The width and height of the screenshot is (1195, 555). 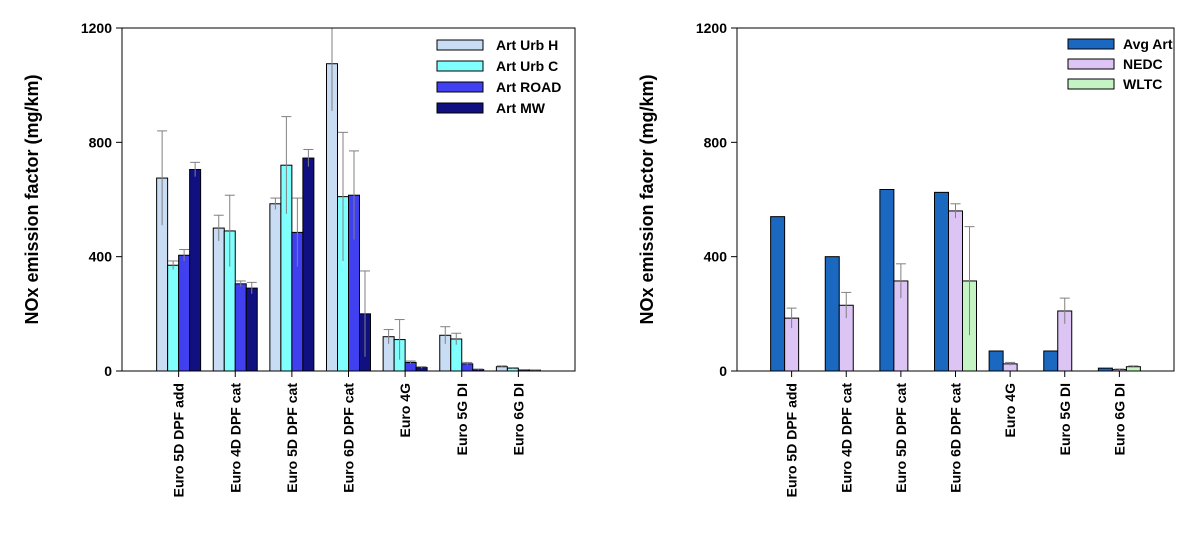 What do you see at coordinates (308, 264) in the screenshot?
I see `bar-art-mw-euro-5d-dpf-cat` at bounding box center [308, 264].